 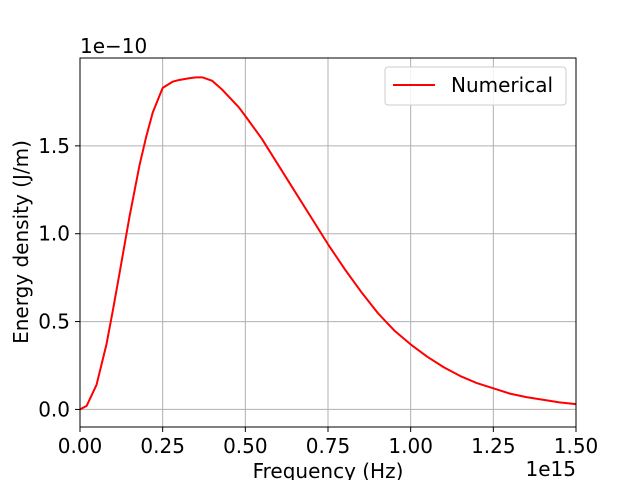 What do you see at coordinates (245, 446) in the screenshot?
I see `x-tick-label: 0.50` at bounding box center [245, 446].